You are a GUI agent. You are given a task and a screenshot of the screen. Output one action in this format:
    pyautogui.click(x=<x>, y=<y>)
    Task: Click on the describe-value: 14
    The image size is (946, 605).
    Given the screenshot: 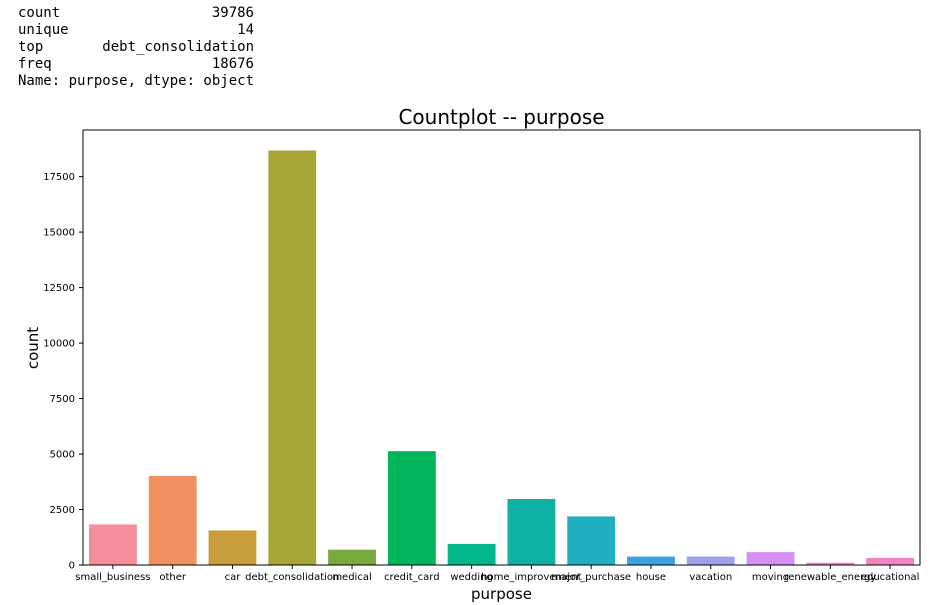 What is the action you would take?
    pyautogui.click(x=245, y=30)
    